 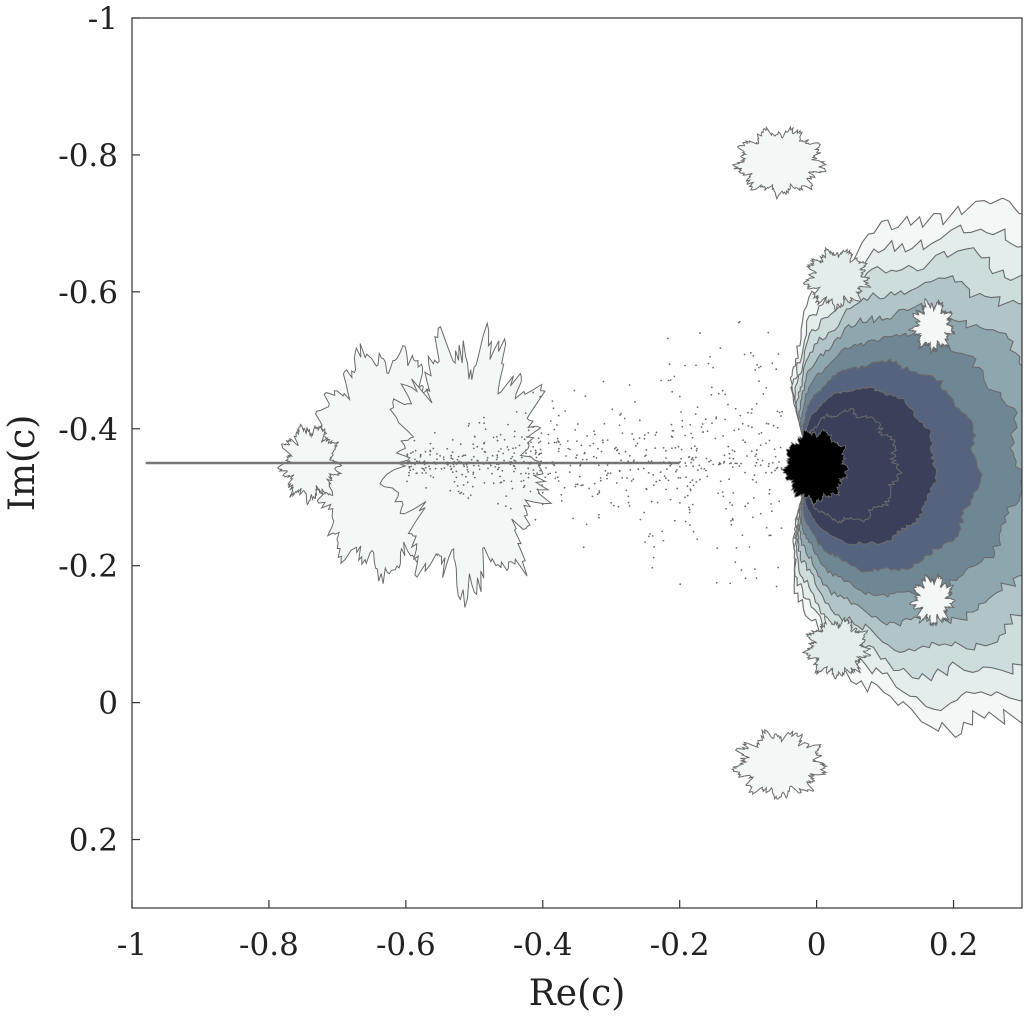 What do you see at coordinates (22, 463) in the screenshot?
I see `y-axis-label: Im(c)` at bounding box center [22, 463].